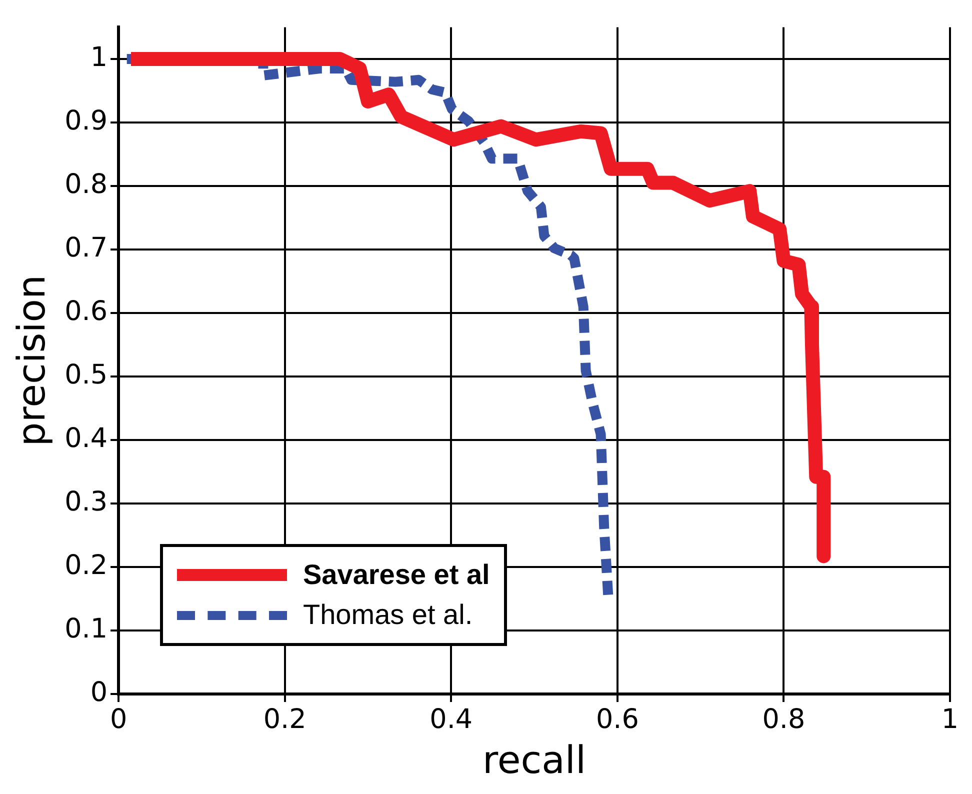 Image resolution: width=972 pixels, height=794 pixels. What do you see at coordinates (86, 184) in the screenshot?
I see `y-tick-label: 0.8` at bounding box center [86, 184].